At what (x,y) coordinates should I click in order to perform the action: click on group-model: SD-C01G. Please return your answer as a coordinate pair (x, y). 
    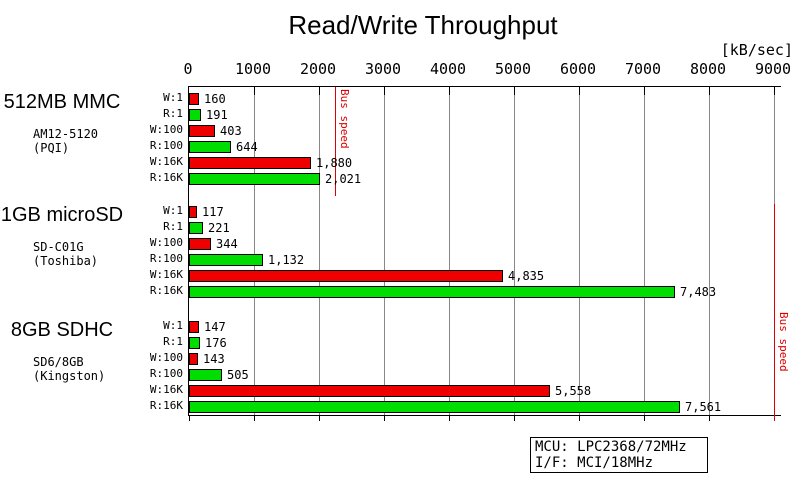
    Looking at the image, I should click on (58, 247).